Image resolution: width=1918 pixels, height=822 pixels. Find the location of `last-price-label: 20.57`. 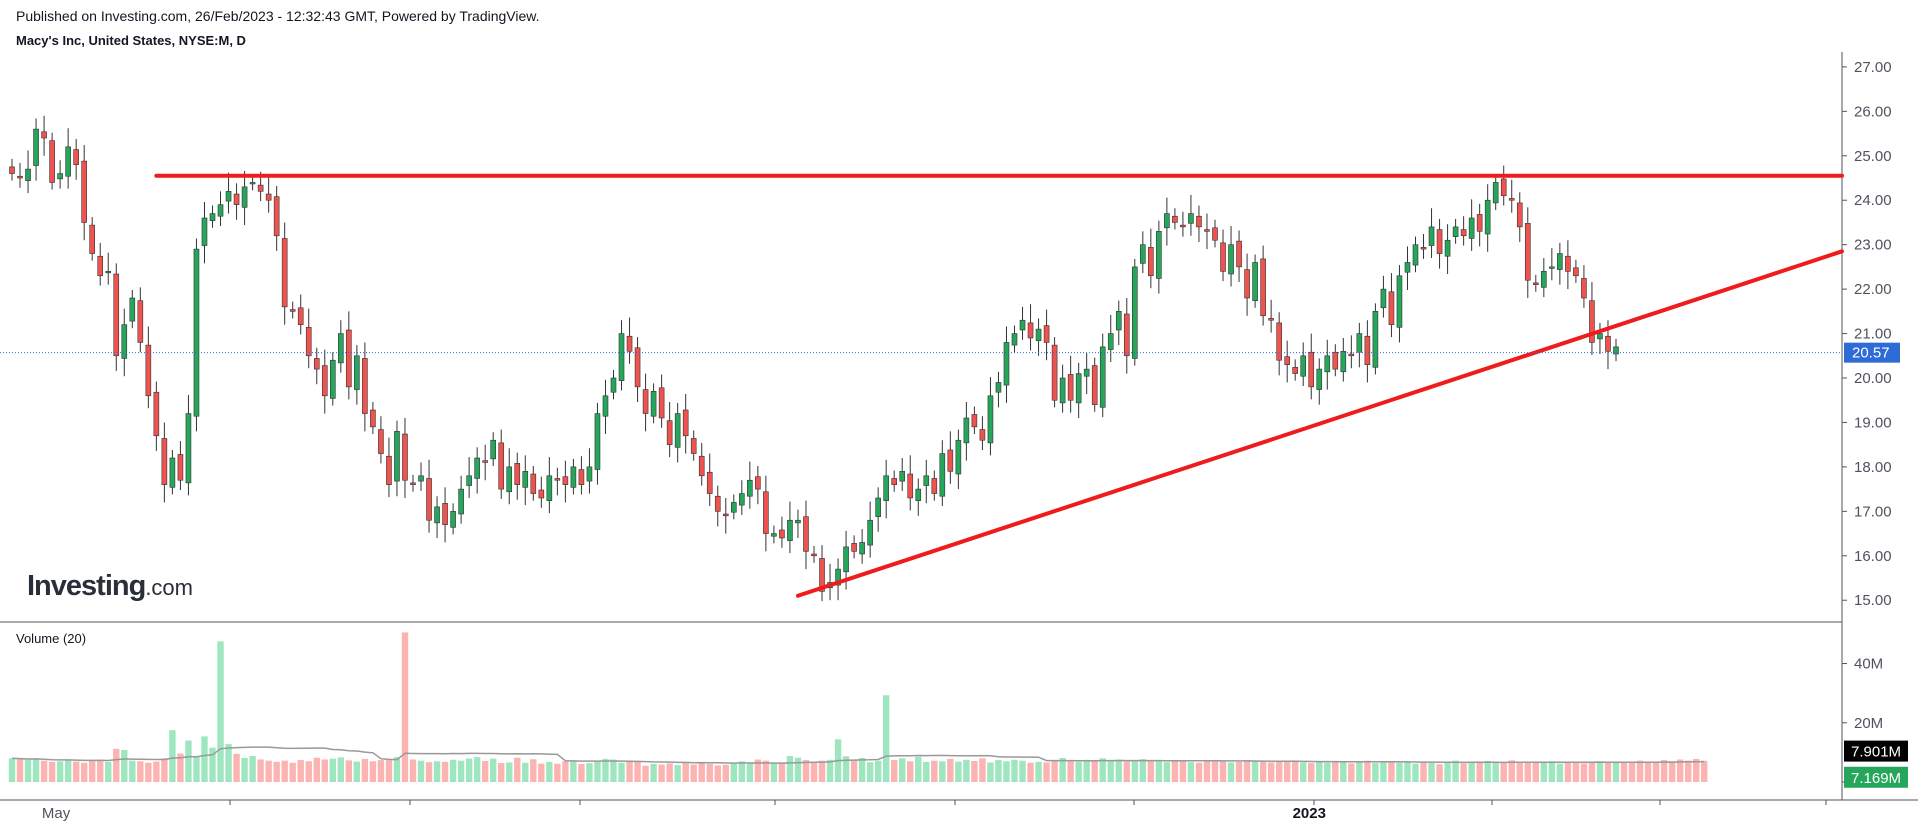

last-price-label: 20.57 is located at coordinates (1871, 353).